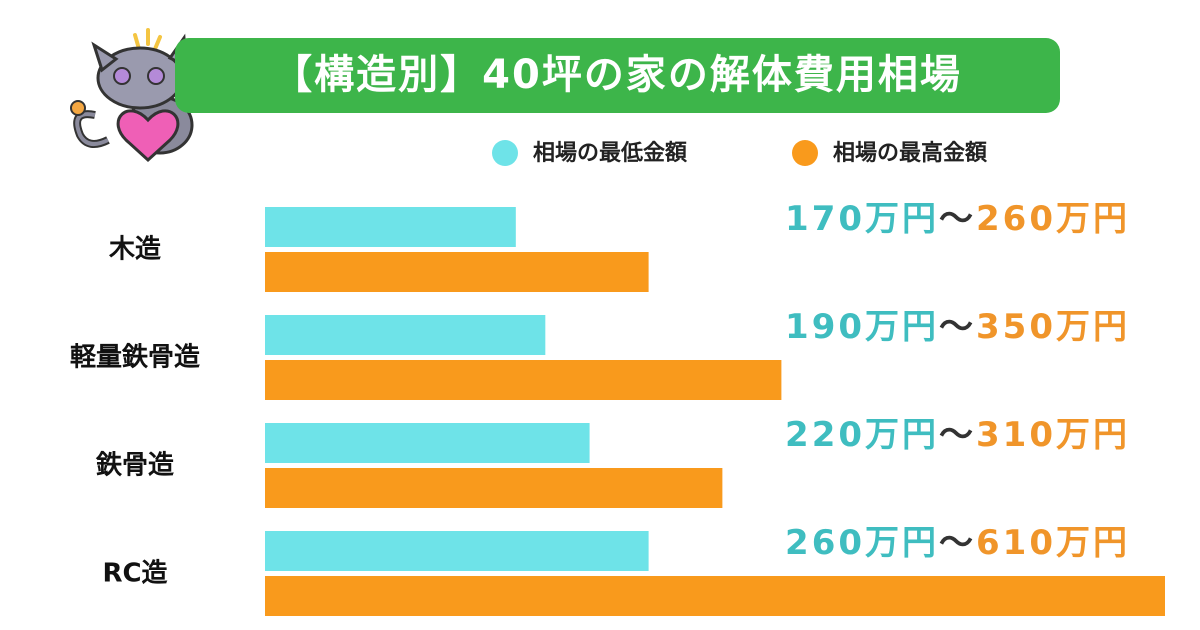 This screenshot has height=630, width=1200. I want to click on range-label: 220万円〜310万円, so click(957, 435).